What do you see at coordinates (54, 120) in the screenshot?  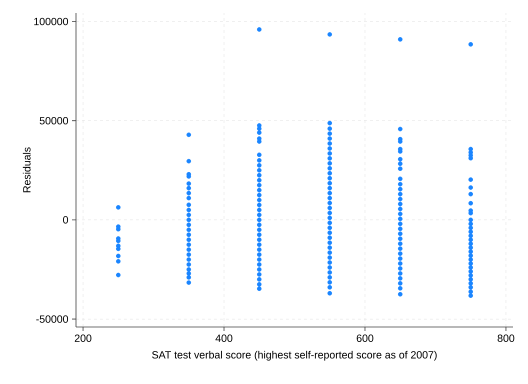 I see `y-tick-label: 50000` at bounding box center [54, 120].